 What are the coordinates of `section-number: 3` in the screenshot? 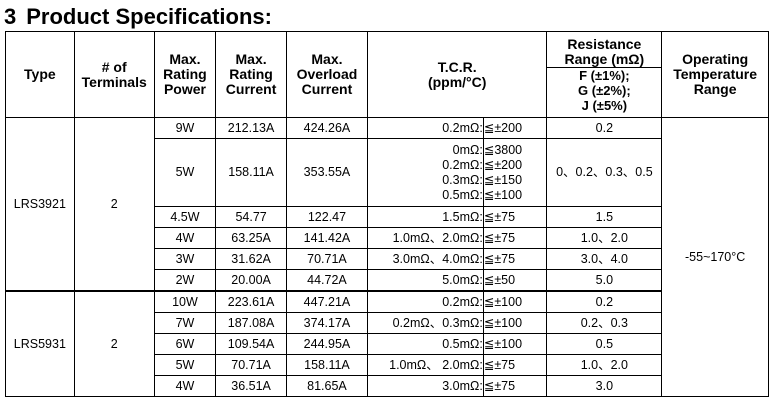 It's located at (10, 16).